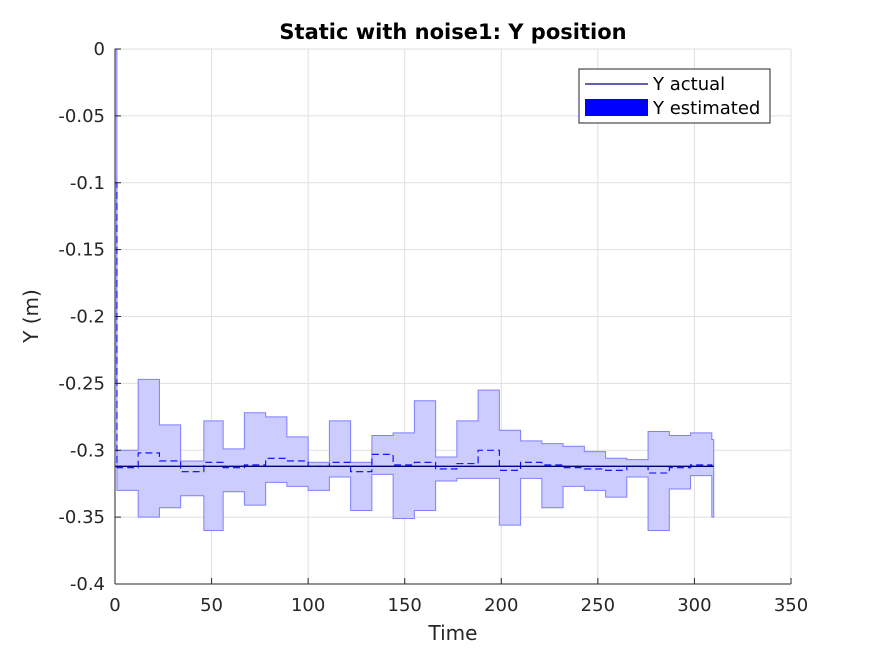 Image resolution: width=875 pixels, height=656 pixels. What do you see at coordinates (87, 584) in the screenshot?
I see `y-tick-label: -0.4` at bounding box center [87, 584].